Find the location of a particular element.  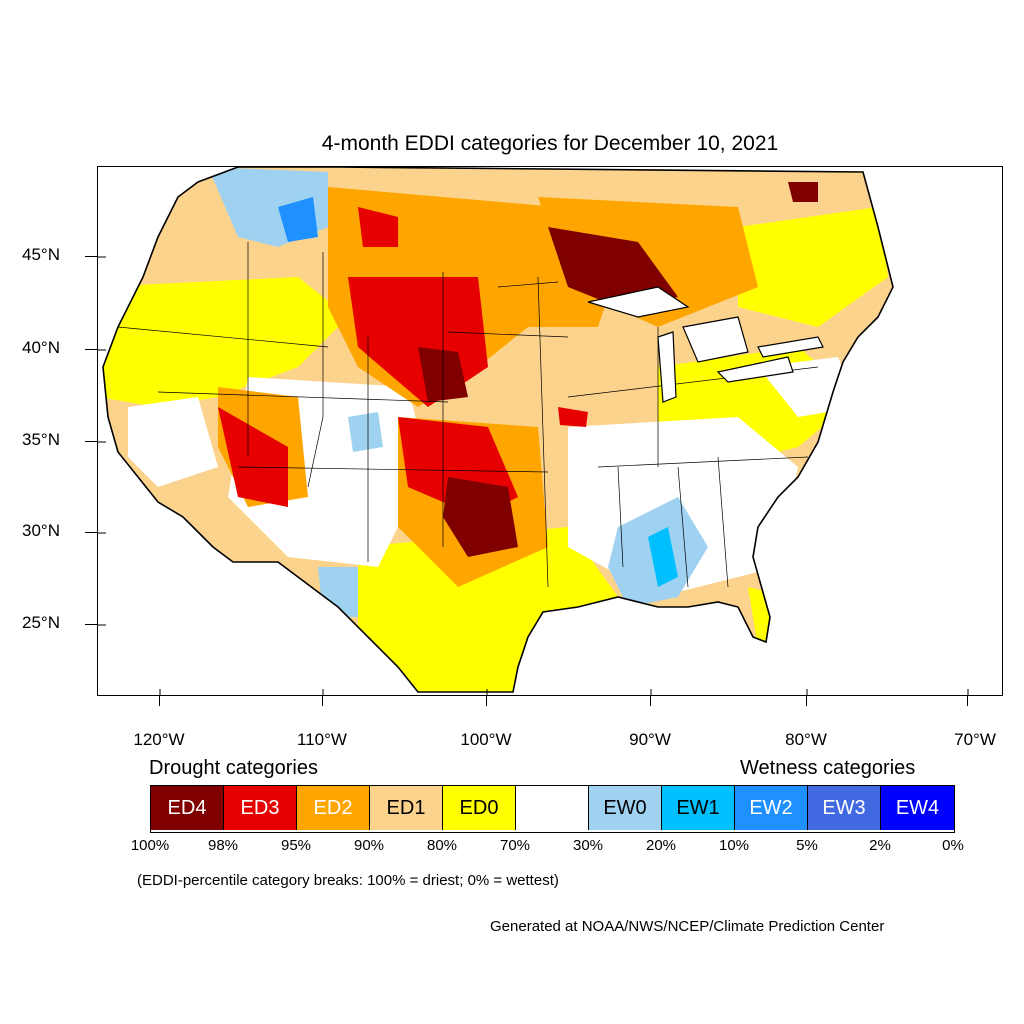

percentile-label: 70% is located at coordinates (515, 845).